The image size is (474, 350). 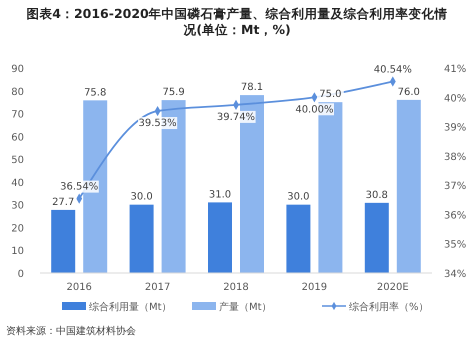 I want to click on y-tick-label: 50, so click(x=17, y=160).